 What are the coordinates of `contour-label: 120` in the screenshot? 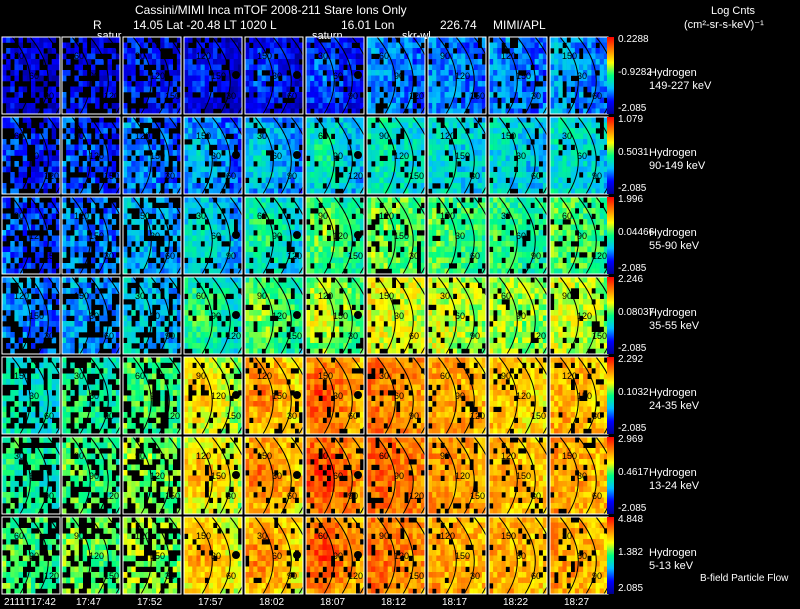 It's located at (386, 216).